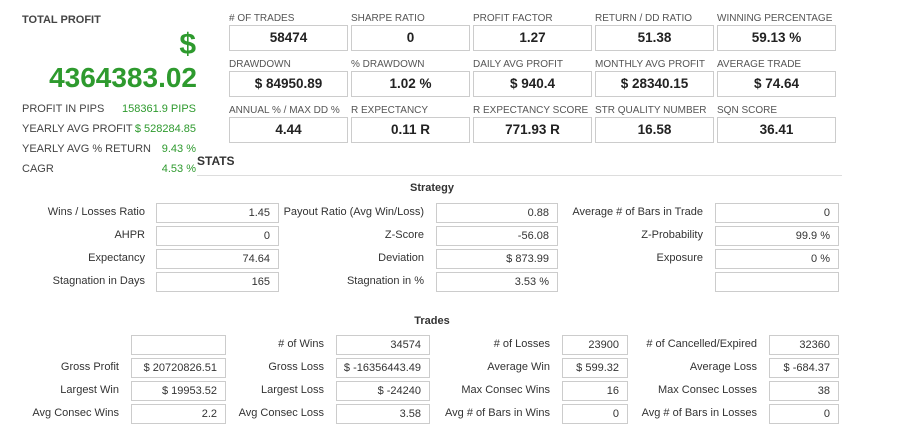  Describe the element at coordinates (165, 129) in the screenshot. I see `summary-value: $ 528284.85` at that location.